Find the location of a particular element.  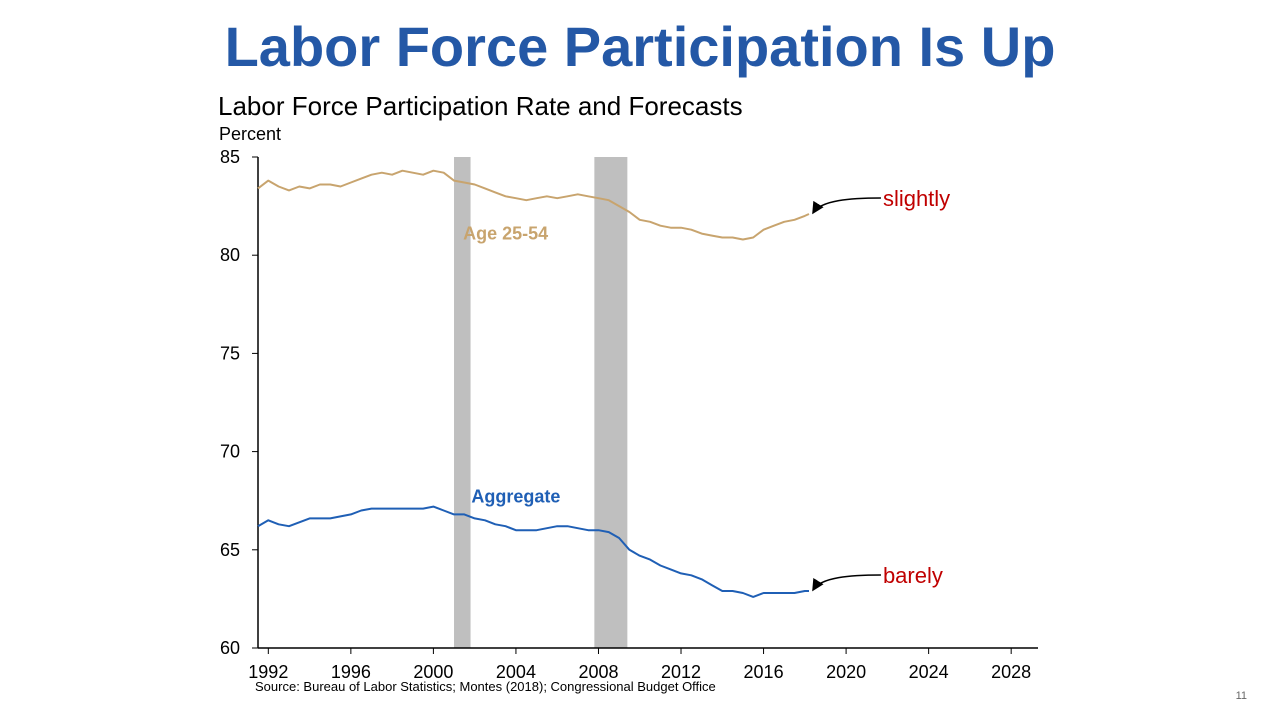

y-tick-label-80: 80 is located at coordinates (230, 255).